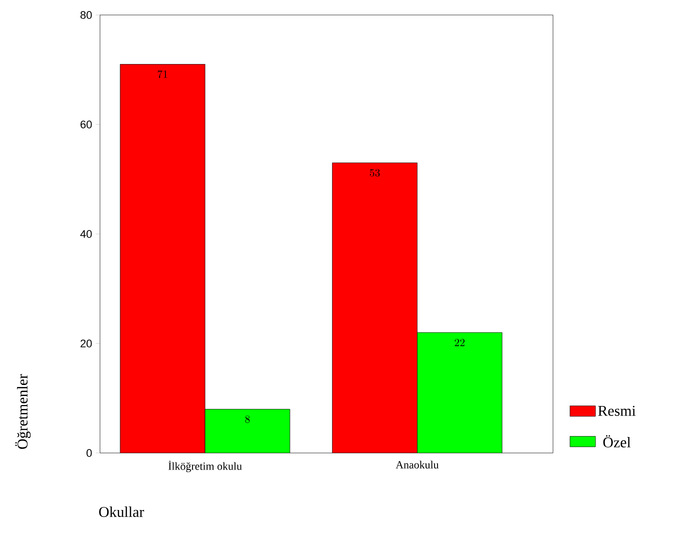 This screenshot has width=699, height=540. I want to click on y-tick-label: 20, so click(86, 344).